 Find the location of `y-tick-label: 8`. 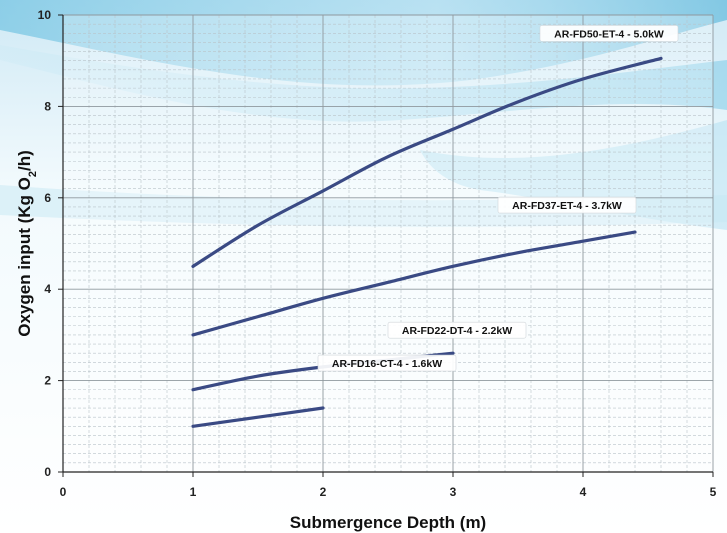

y-tick-label: 8 is located at coordinates (47, 106).